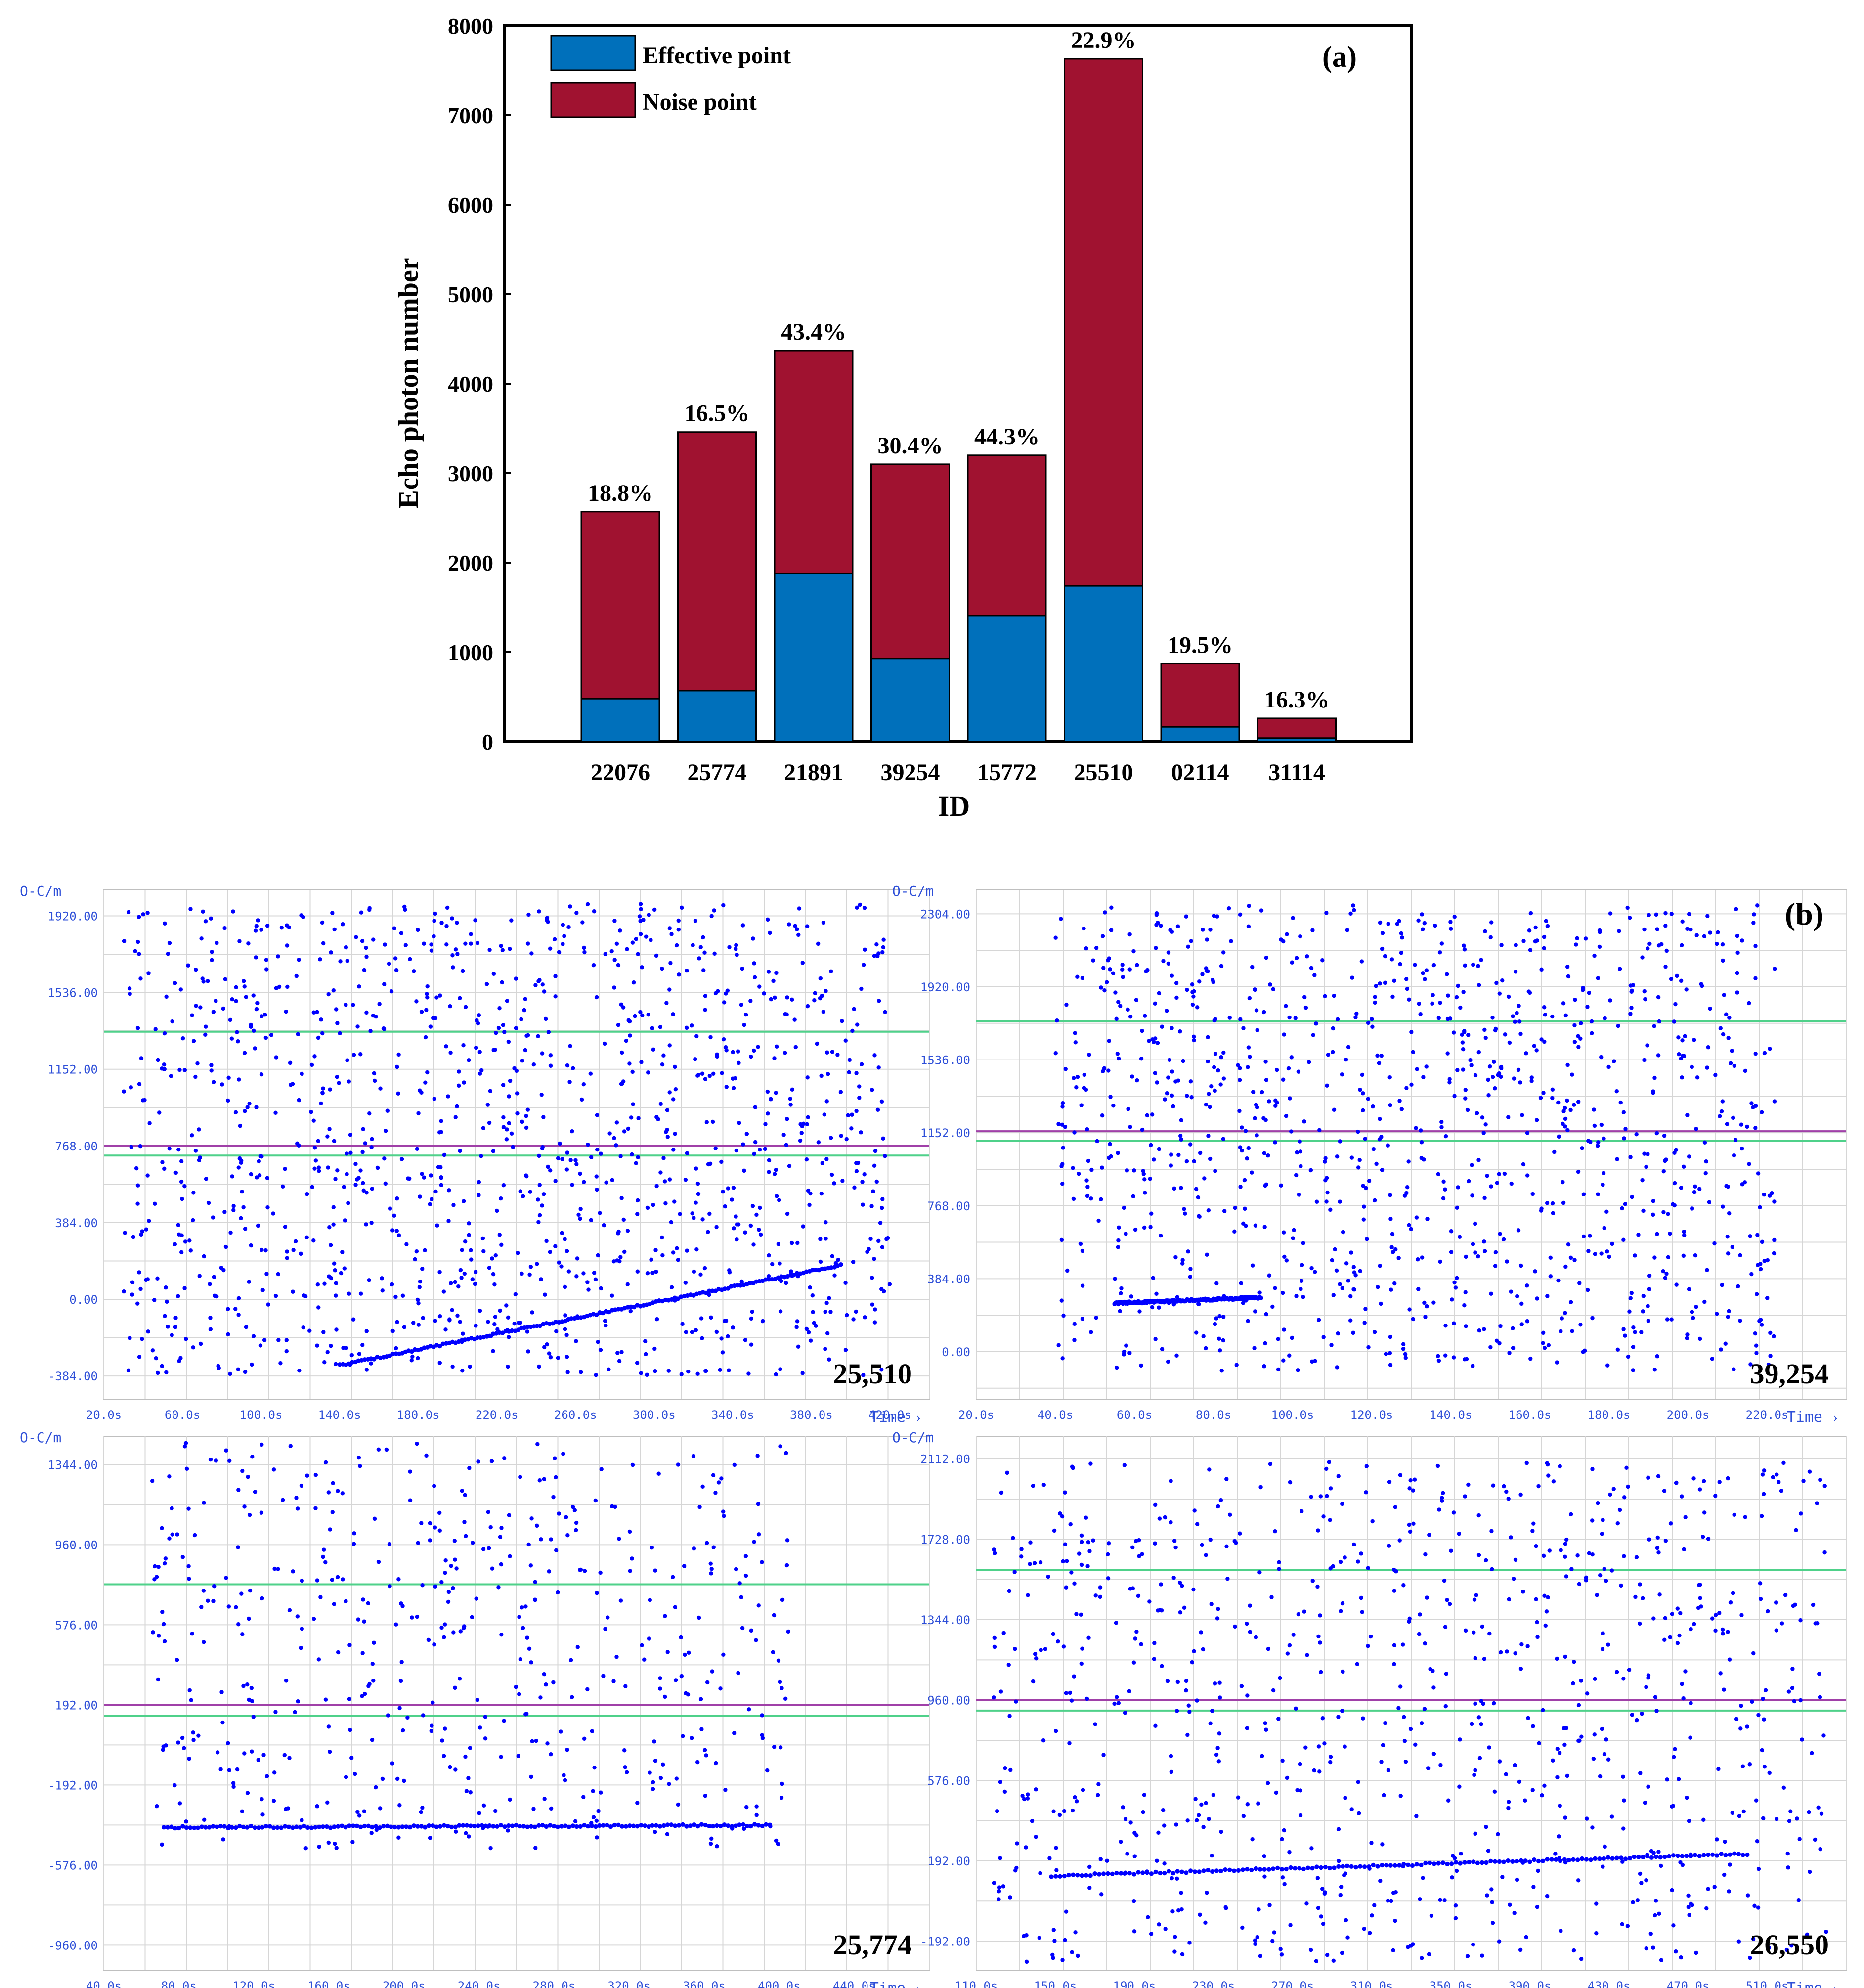 The image size is (1864, 1988). What do you see at coordinates (404, 1984) in the screenshot?
I see `scatter-x-tick-label: 200.0s` at bounding box center [404, 1984].